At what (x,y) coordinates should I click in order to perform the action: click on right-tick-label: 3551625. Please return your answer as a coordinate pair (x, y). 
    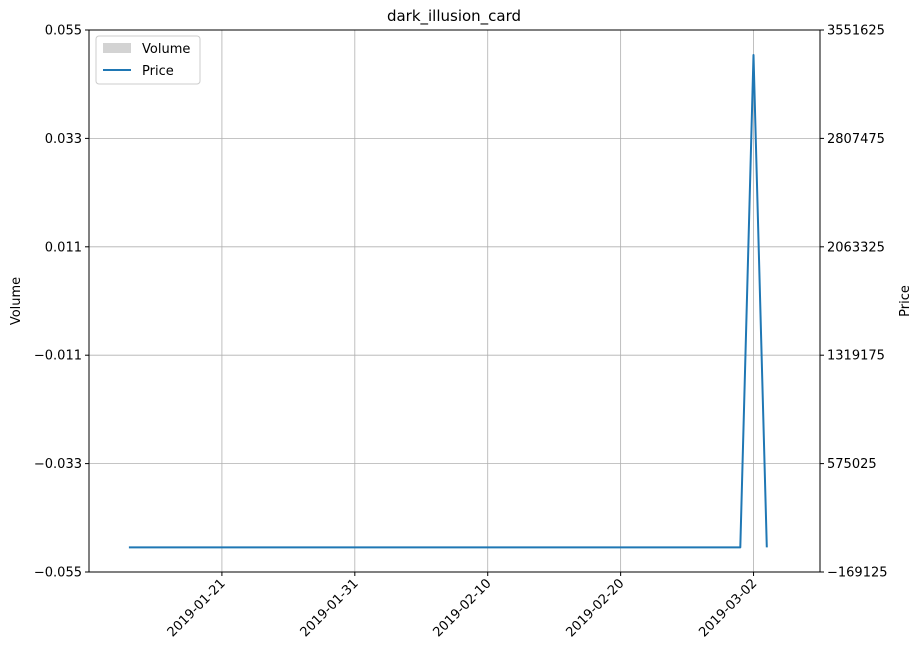
    Looking at the image, I should click on (856, 31).